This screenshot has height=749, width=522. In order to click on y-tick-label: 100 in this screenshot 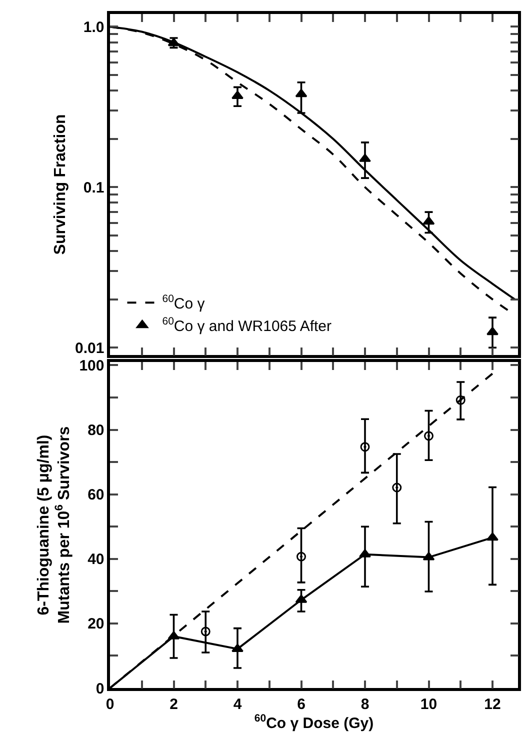, I will do `click(91, 365)`.